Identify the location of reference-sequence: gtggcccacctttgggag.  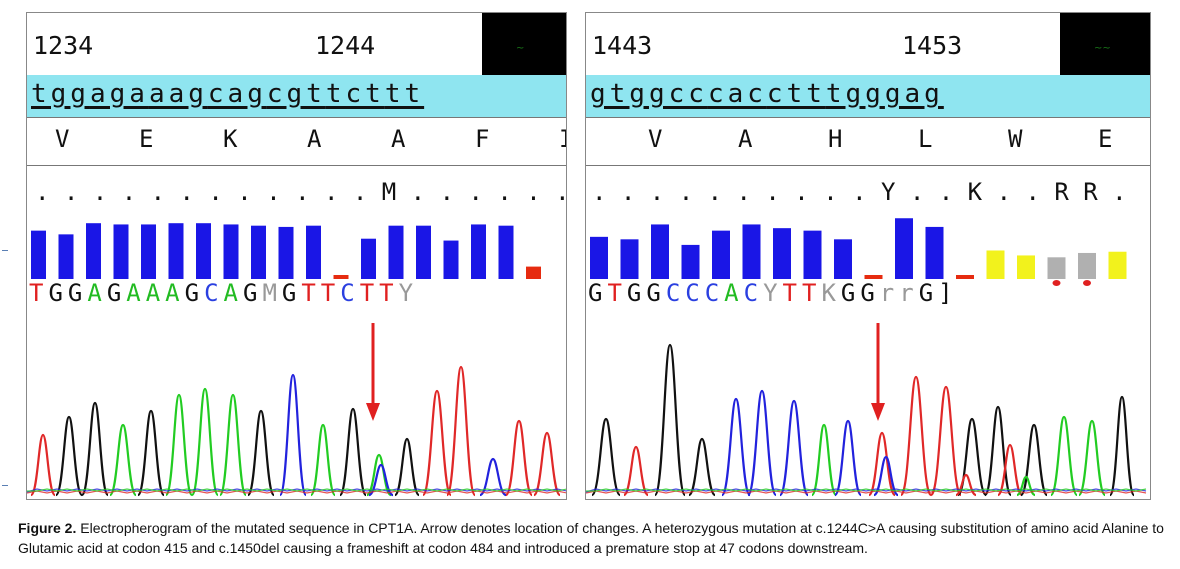
(767, 94).